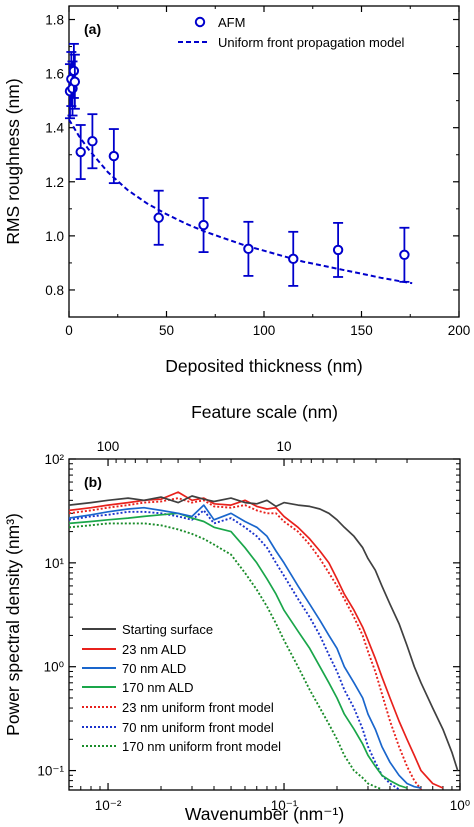 This screenshot has height=827, width=474. Describe the element at coordinates (231, 22) in the screenshot. I see `legend-afm-label: AFM` at that location.